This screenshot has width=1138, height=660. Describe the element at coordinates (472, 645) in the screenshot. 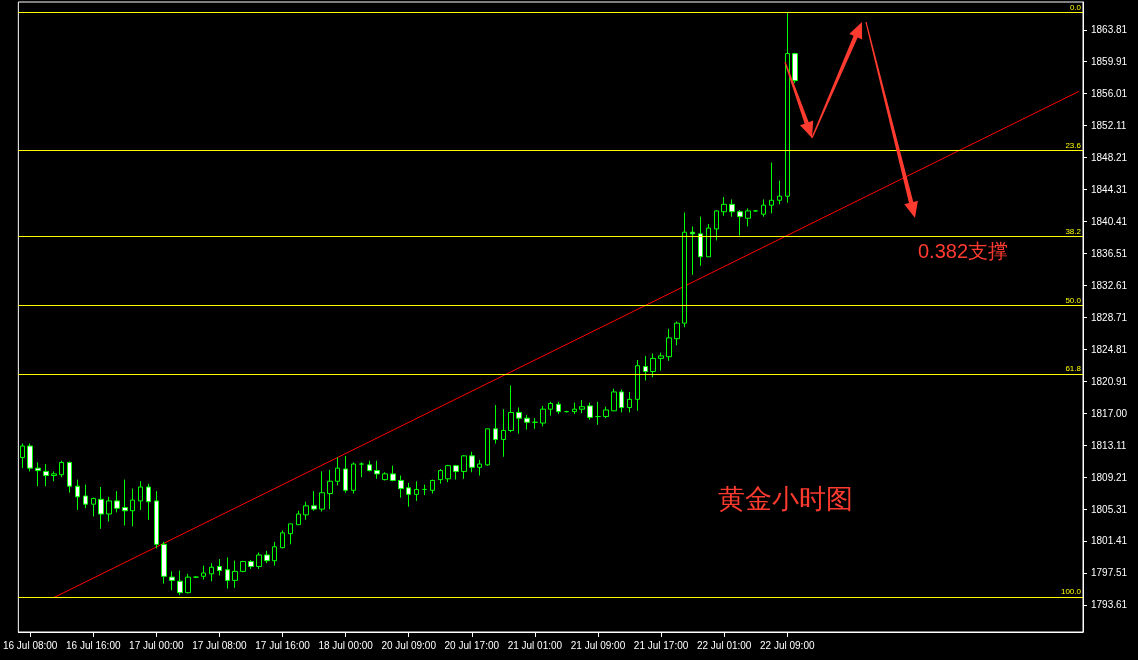

I see `x-tick-label: 20 Jul 17:00` at that location.